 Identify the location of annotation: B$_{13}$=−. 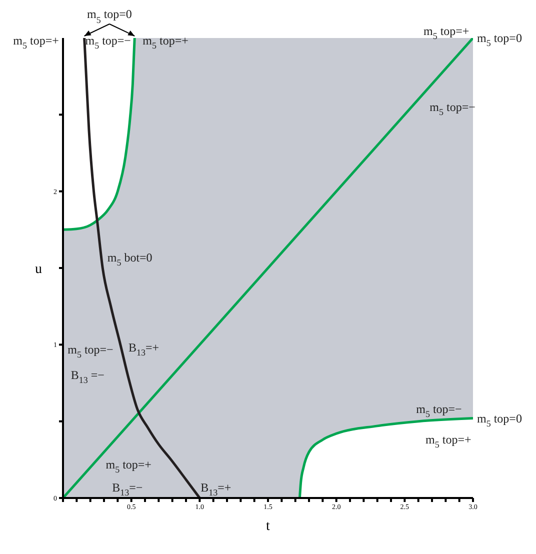
(127, 489).